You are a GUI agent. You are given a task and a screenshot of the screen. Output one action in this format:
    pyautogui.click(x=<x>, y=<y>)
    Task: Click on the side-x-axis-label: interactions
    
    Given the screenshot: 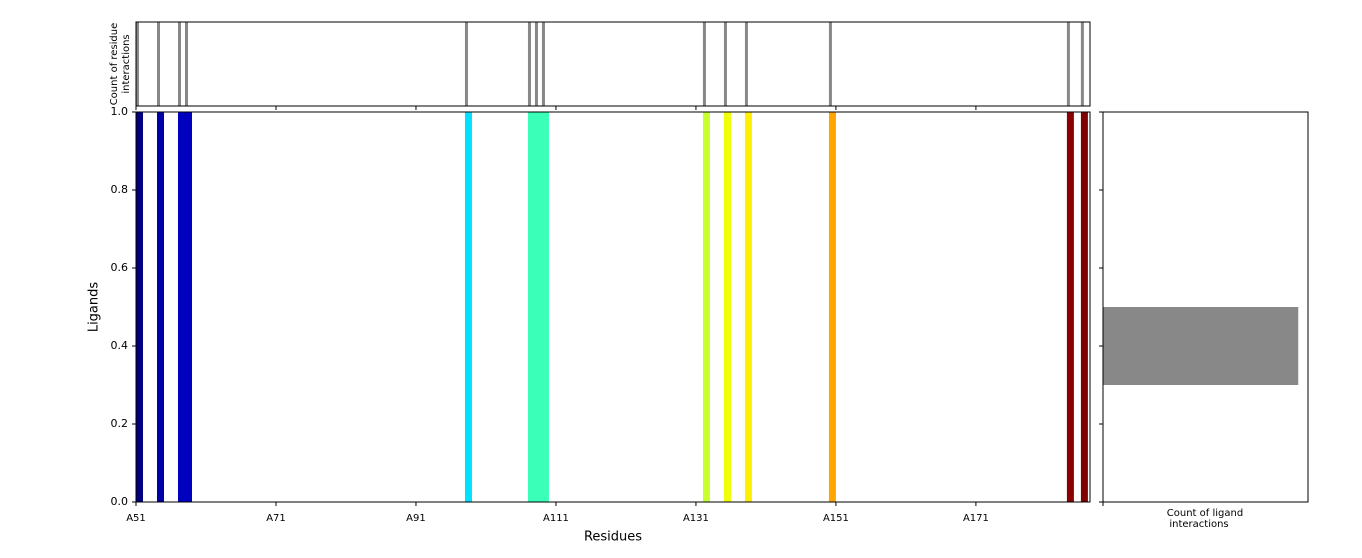 What is the action you would take?
    pyautogui.click(x=1198, y=524)
    